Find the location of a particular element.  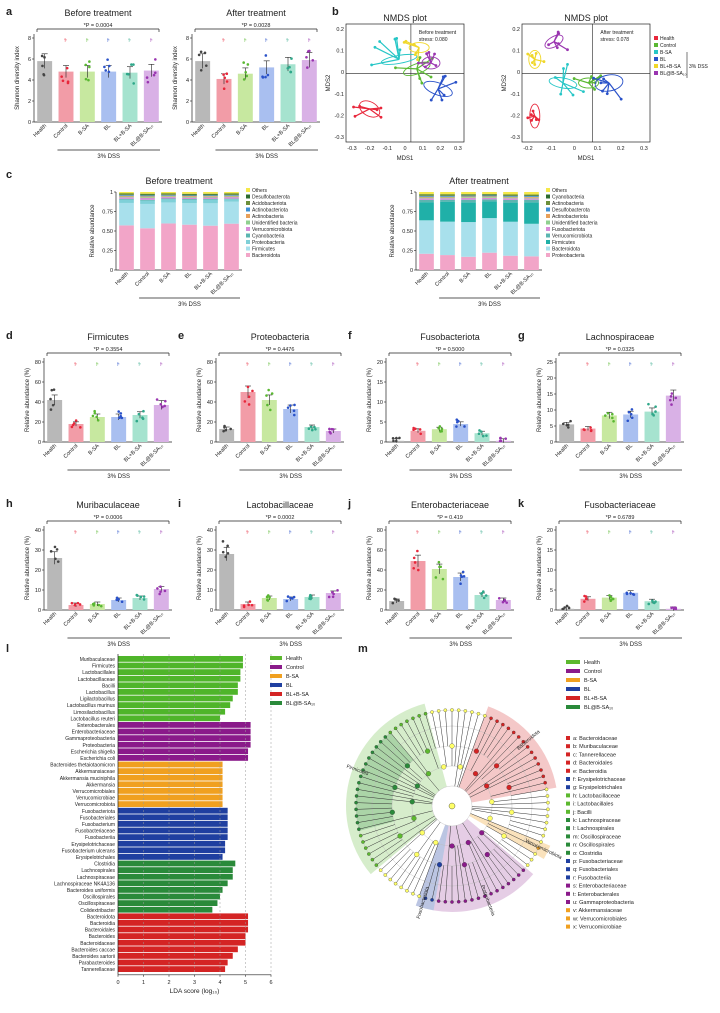

p-value: *P = 0.0325 is located at coordinates (620, 350).